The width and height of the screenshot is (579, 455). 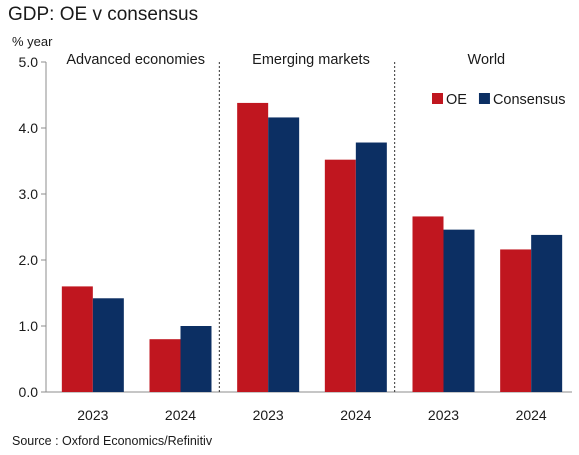 I want to click on chart-title: GDP: OE v consensus, so click(x=103, y=14).